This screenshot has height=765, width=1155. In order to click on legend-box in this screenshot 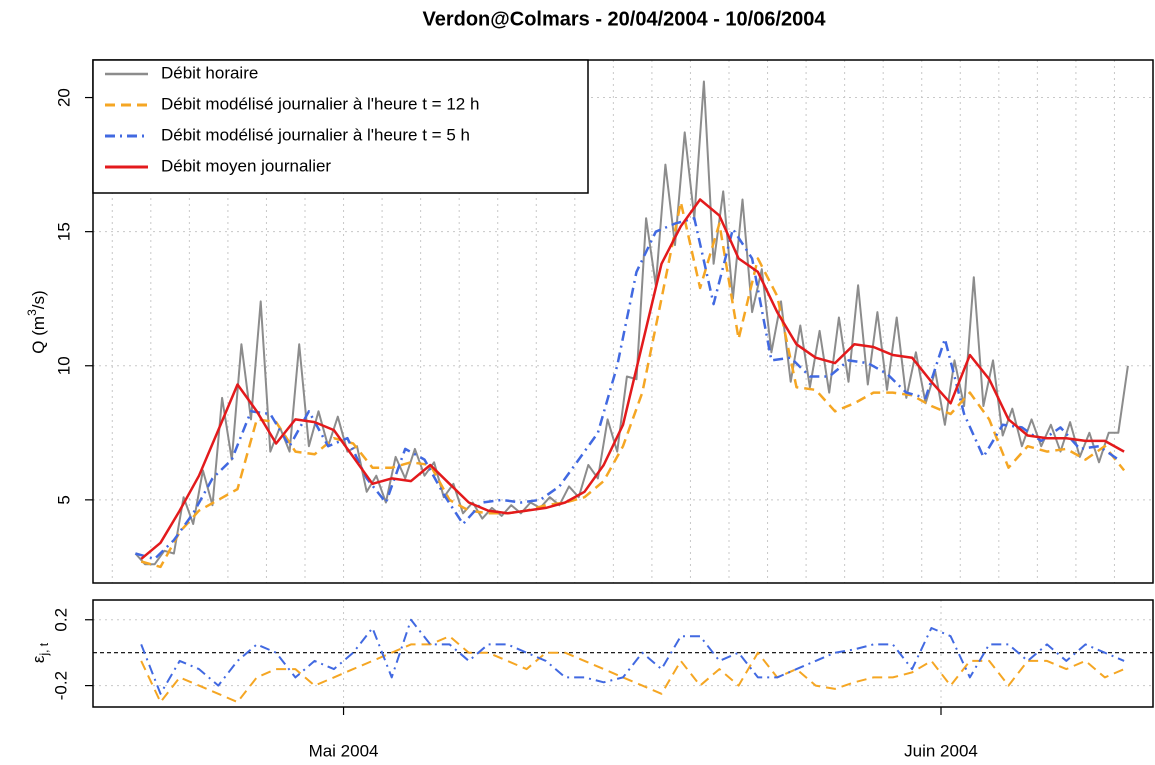, I will do `click(340, 126)`.